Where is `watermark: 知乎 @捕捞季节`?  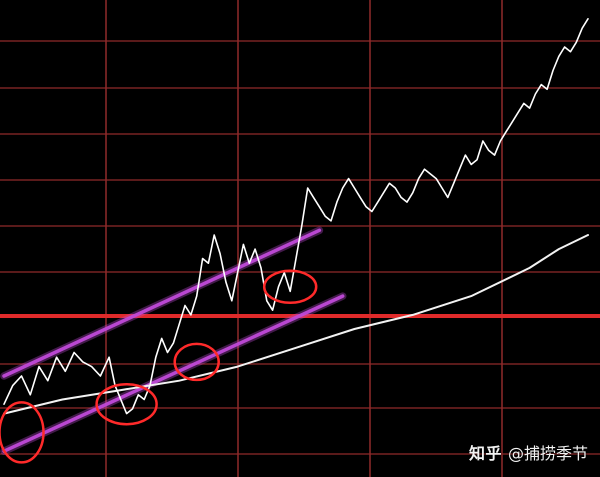 watermark: 知乎 @捕捞季节 is located at coordinates (528, 454).